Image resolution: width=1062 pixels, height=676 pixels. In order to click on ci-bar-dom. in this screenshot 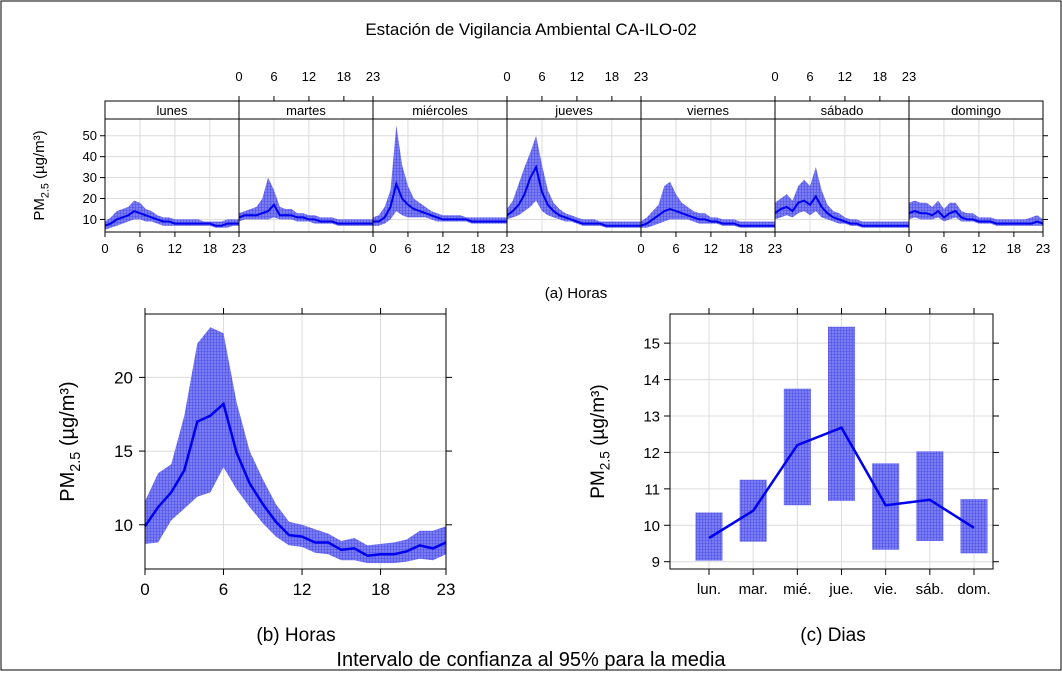, I will do `click(974, 526)`.